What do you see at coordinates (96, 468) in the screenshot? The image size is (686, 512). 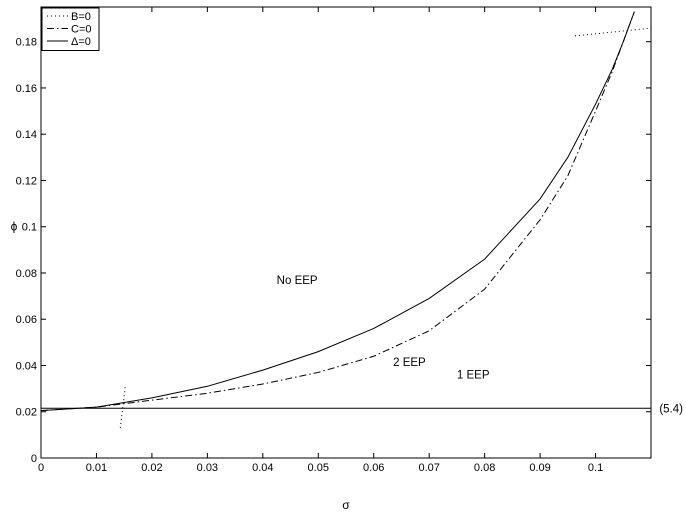 I see `x-tick-label: 0.01` at bounding box center [96, 468].